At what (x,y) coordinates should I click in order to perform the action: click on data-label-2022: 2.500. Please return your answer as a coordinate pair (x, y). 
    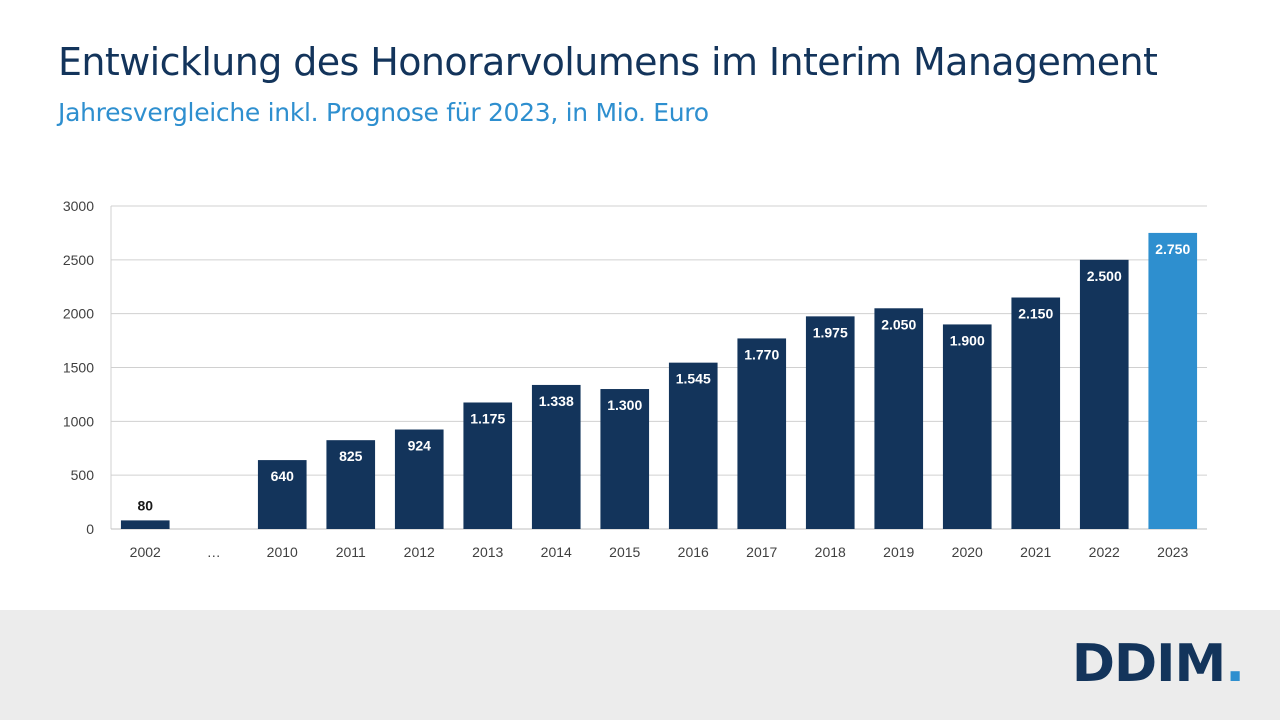
    Looking at the image, I should click on (1104, 276).